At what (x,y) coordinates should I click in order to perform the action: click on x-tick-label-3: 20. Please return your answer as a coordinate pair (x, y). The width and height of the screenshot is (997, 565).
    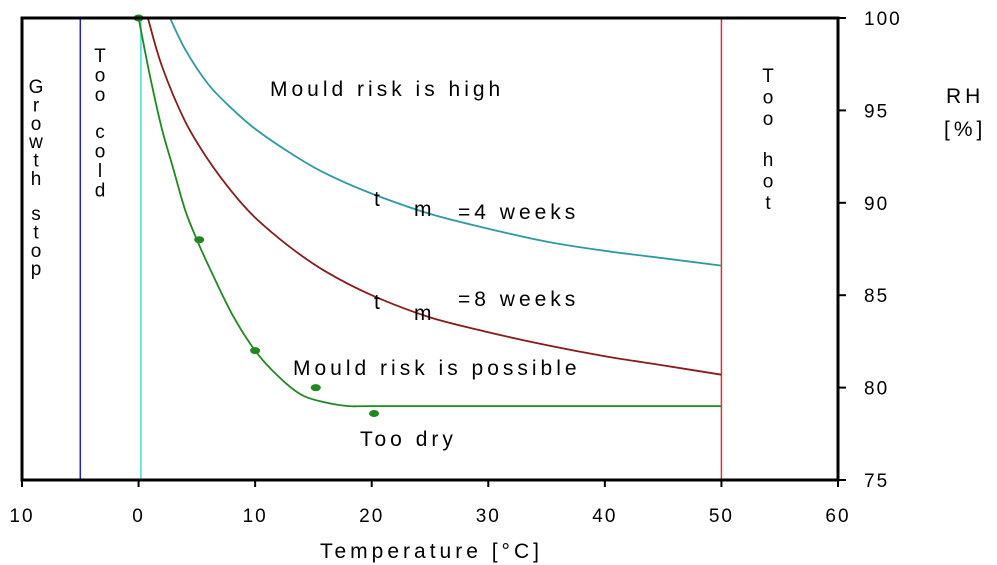
    Looking at the image, I should click on (371, 516).